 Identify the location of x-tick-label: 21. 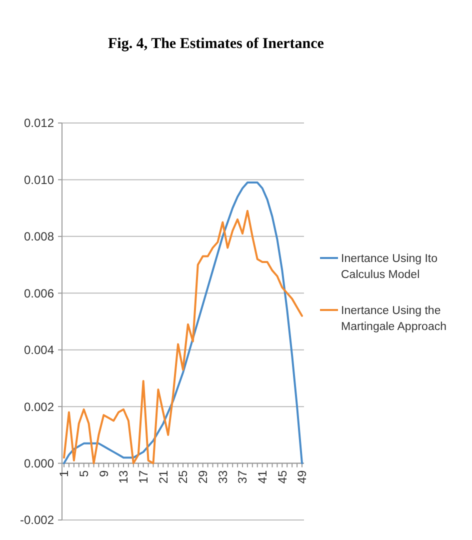
(163, 477).